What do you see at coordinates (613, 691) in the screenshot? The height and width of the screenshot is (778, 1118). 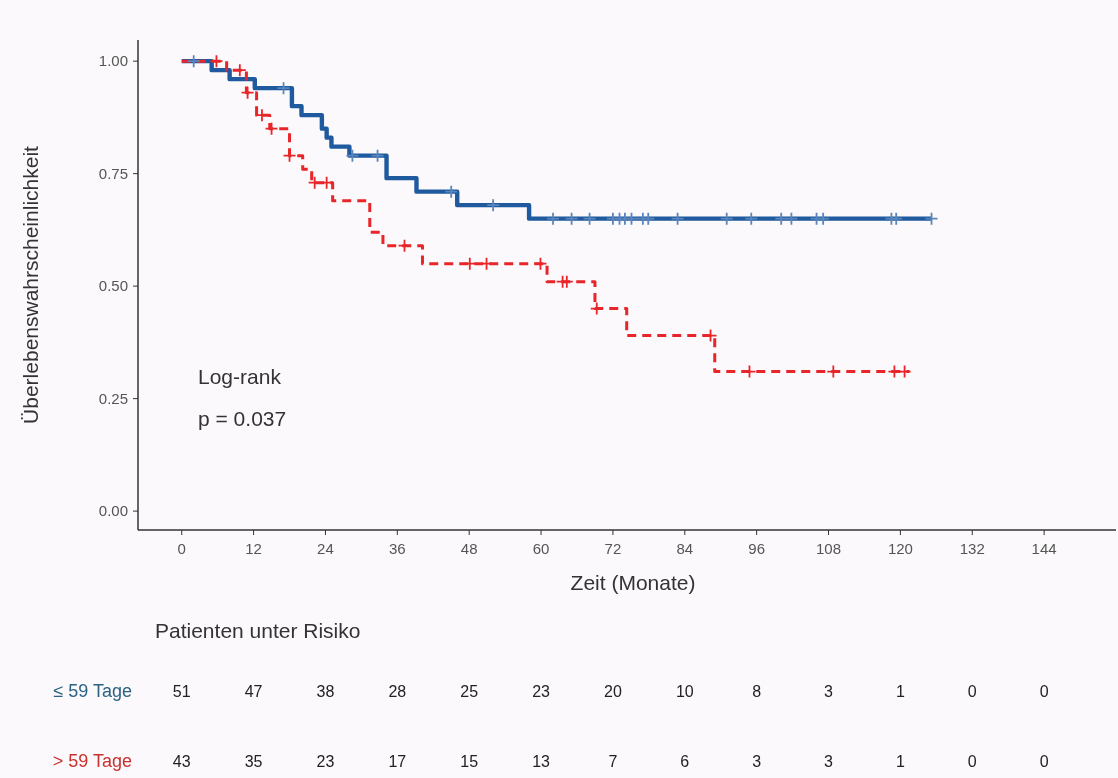 I see `text: 20` at bounding box center [613, 691].